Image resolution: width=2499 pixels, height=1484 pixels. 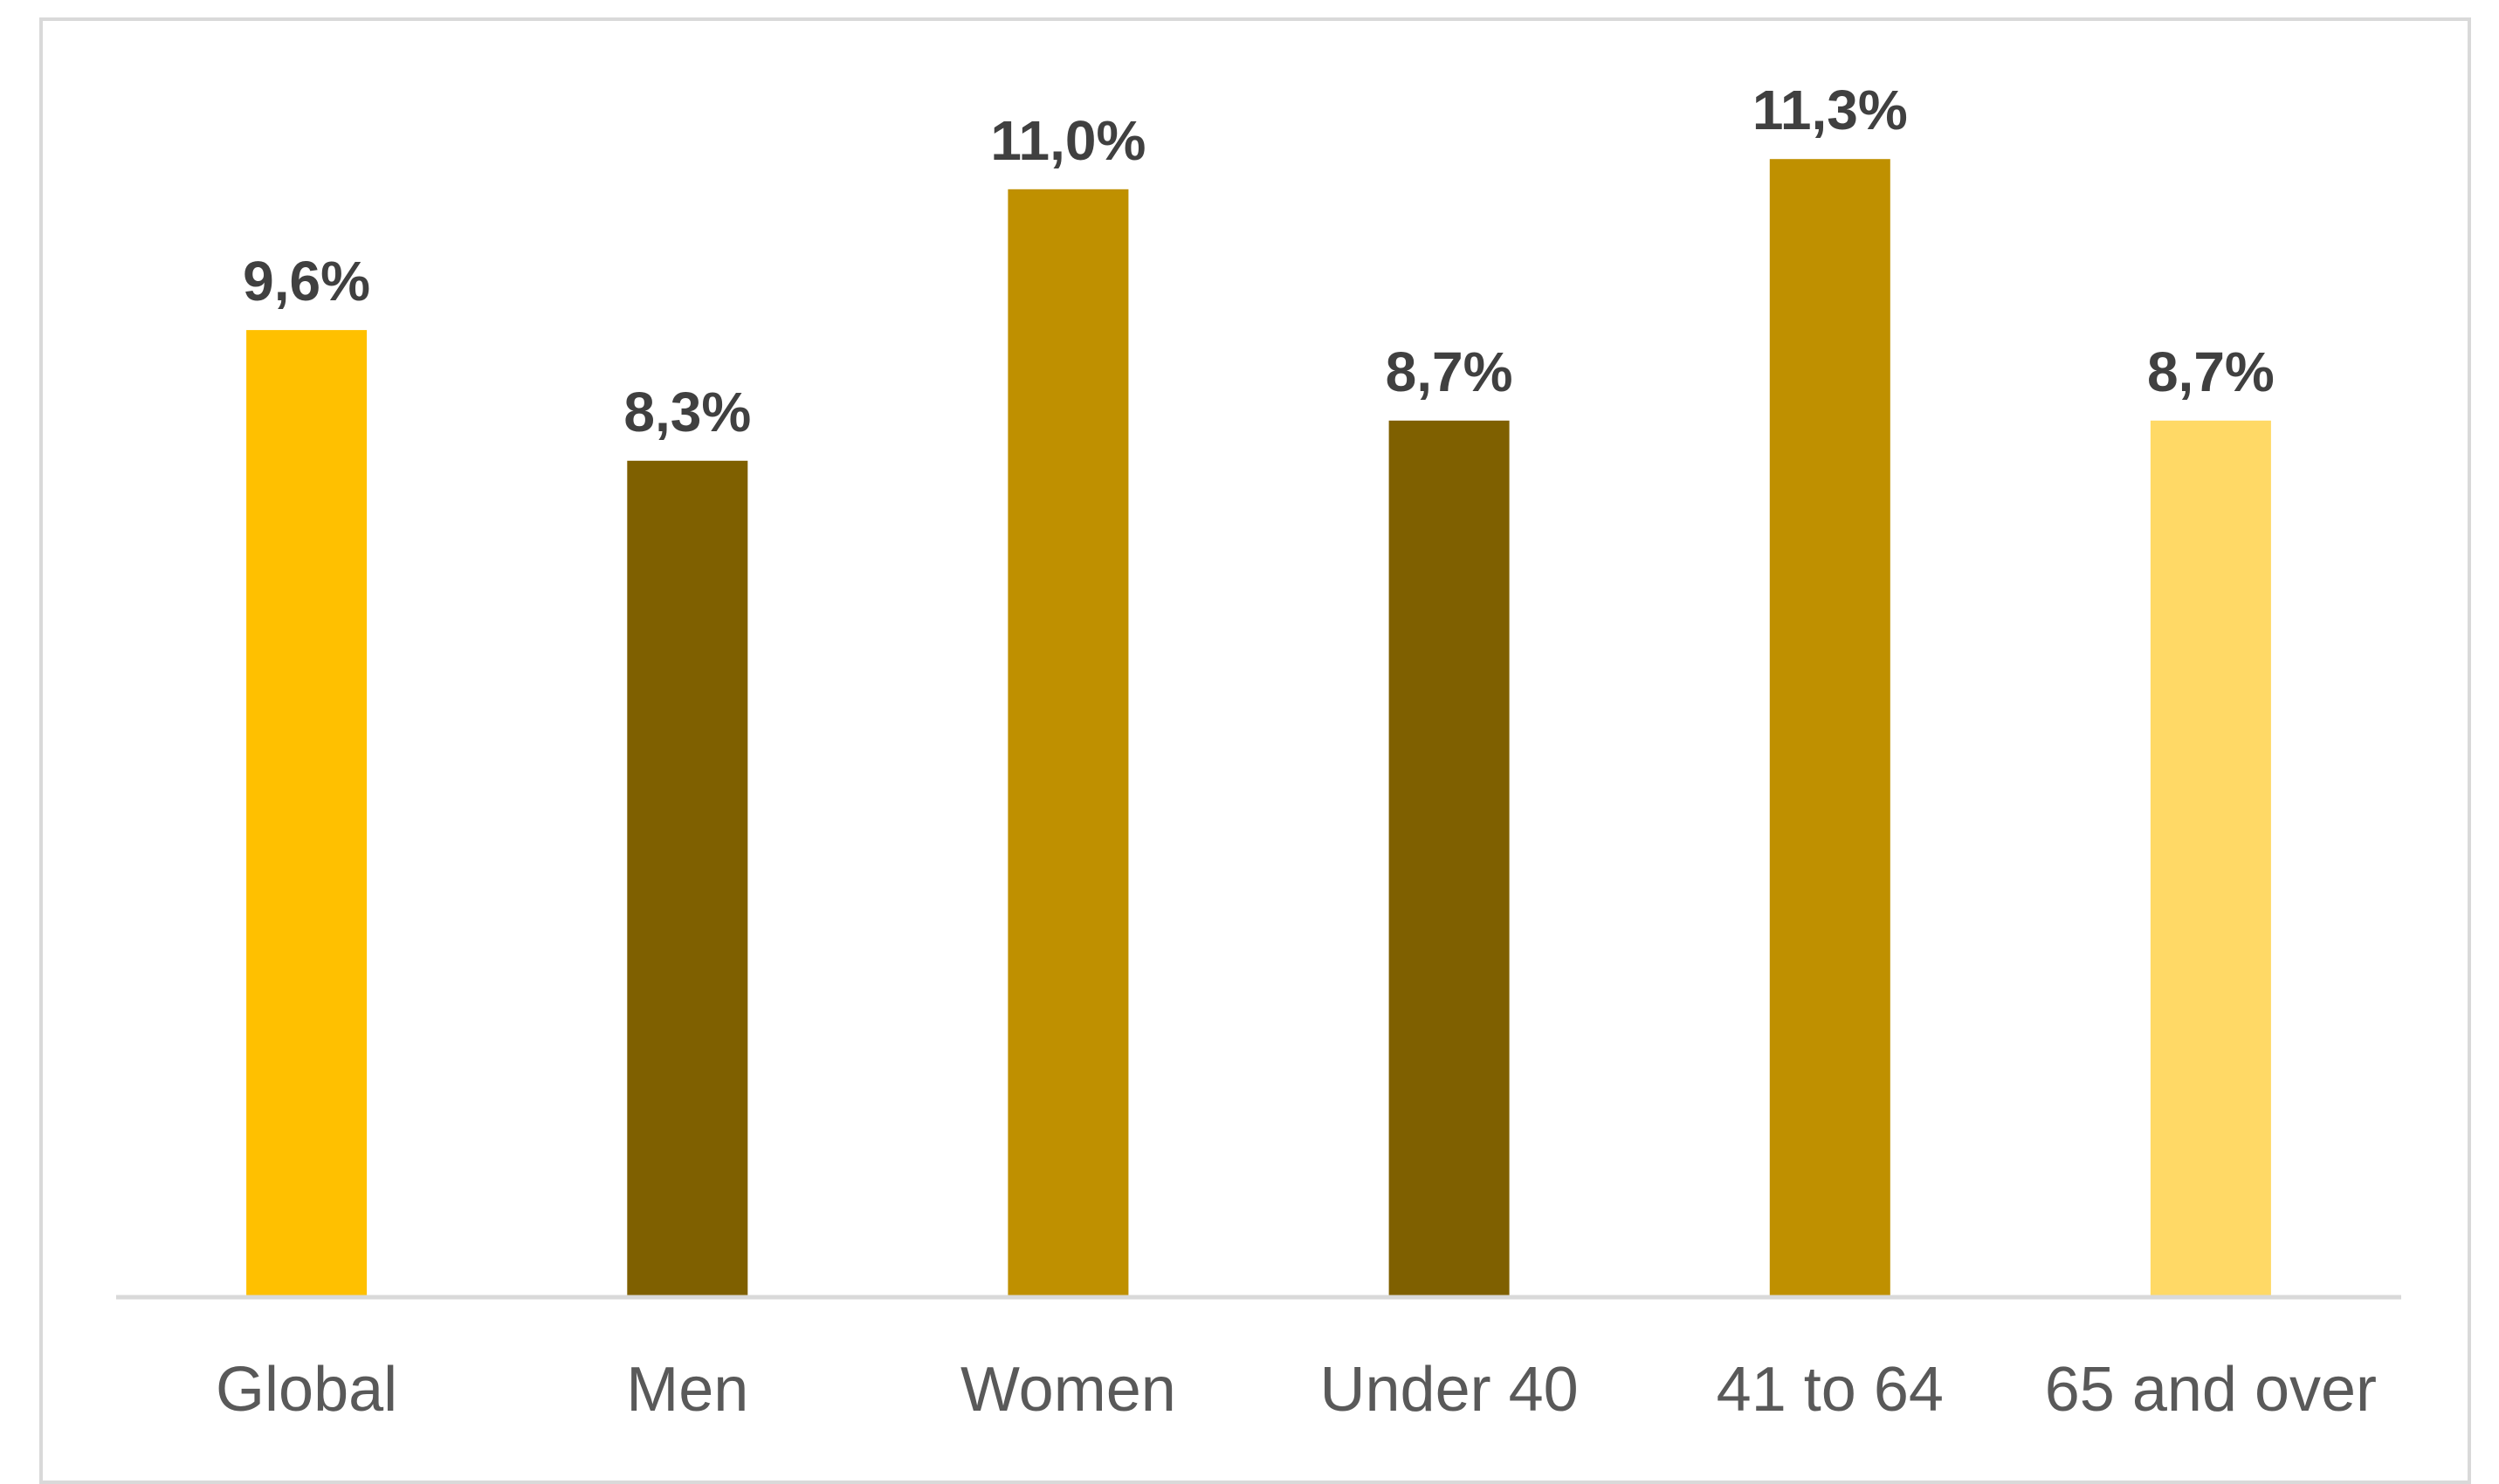 I want to click on data-label-41-to-64: 11,3%, so click(x=1830, y=110).